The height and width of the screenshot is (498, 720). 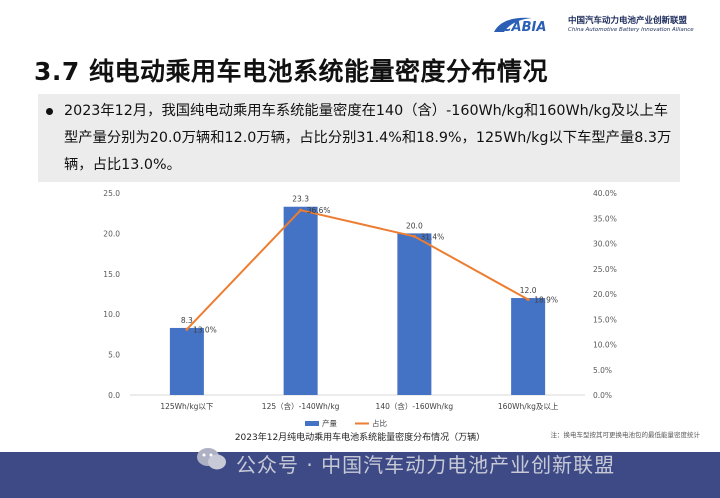 What do you see at coordinates (414, 225) in the screenshot?
I see `bar-value-label: 20.0` at bounding box center [414, 225].